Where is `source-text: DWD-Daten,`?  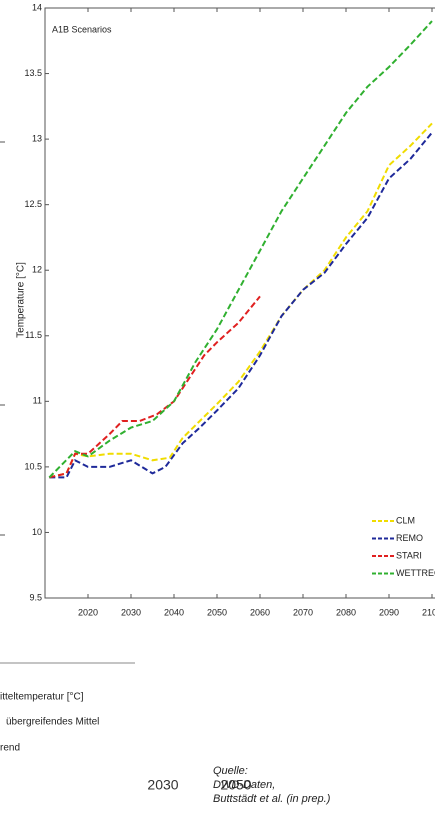
source-text: DWD-Daten, is located at coordinates (244, 785).